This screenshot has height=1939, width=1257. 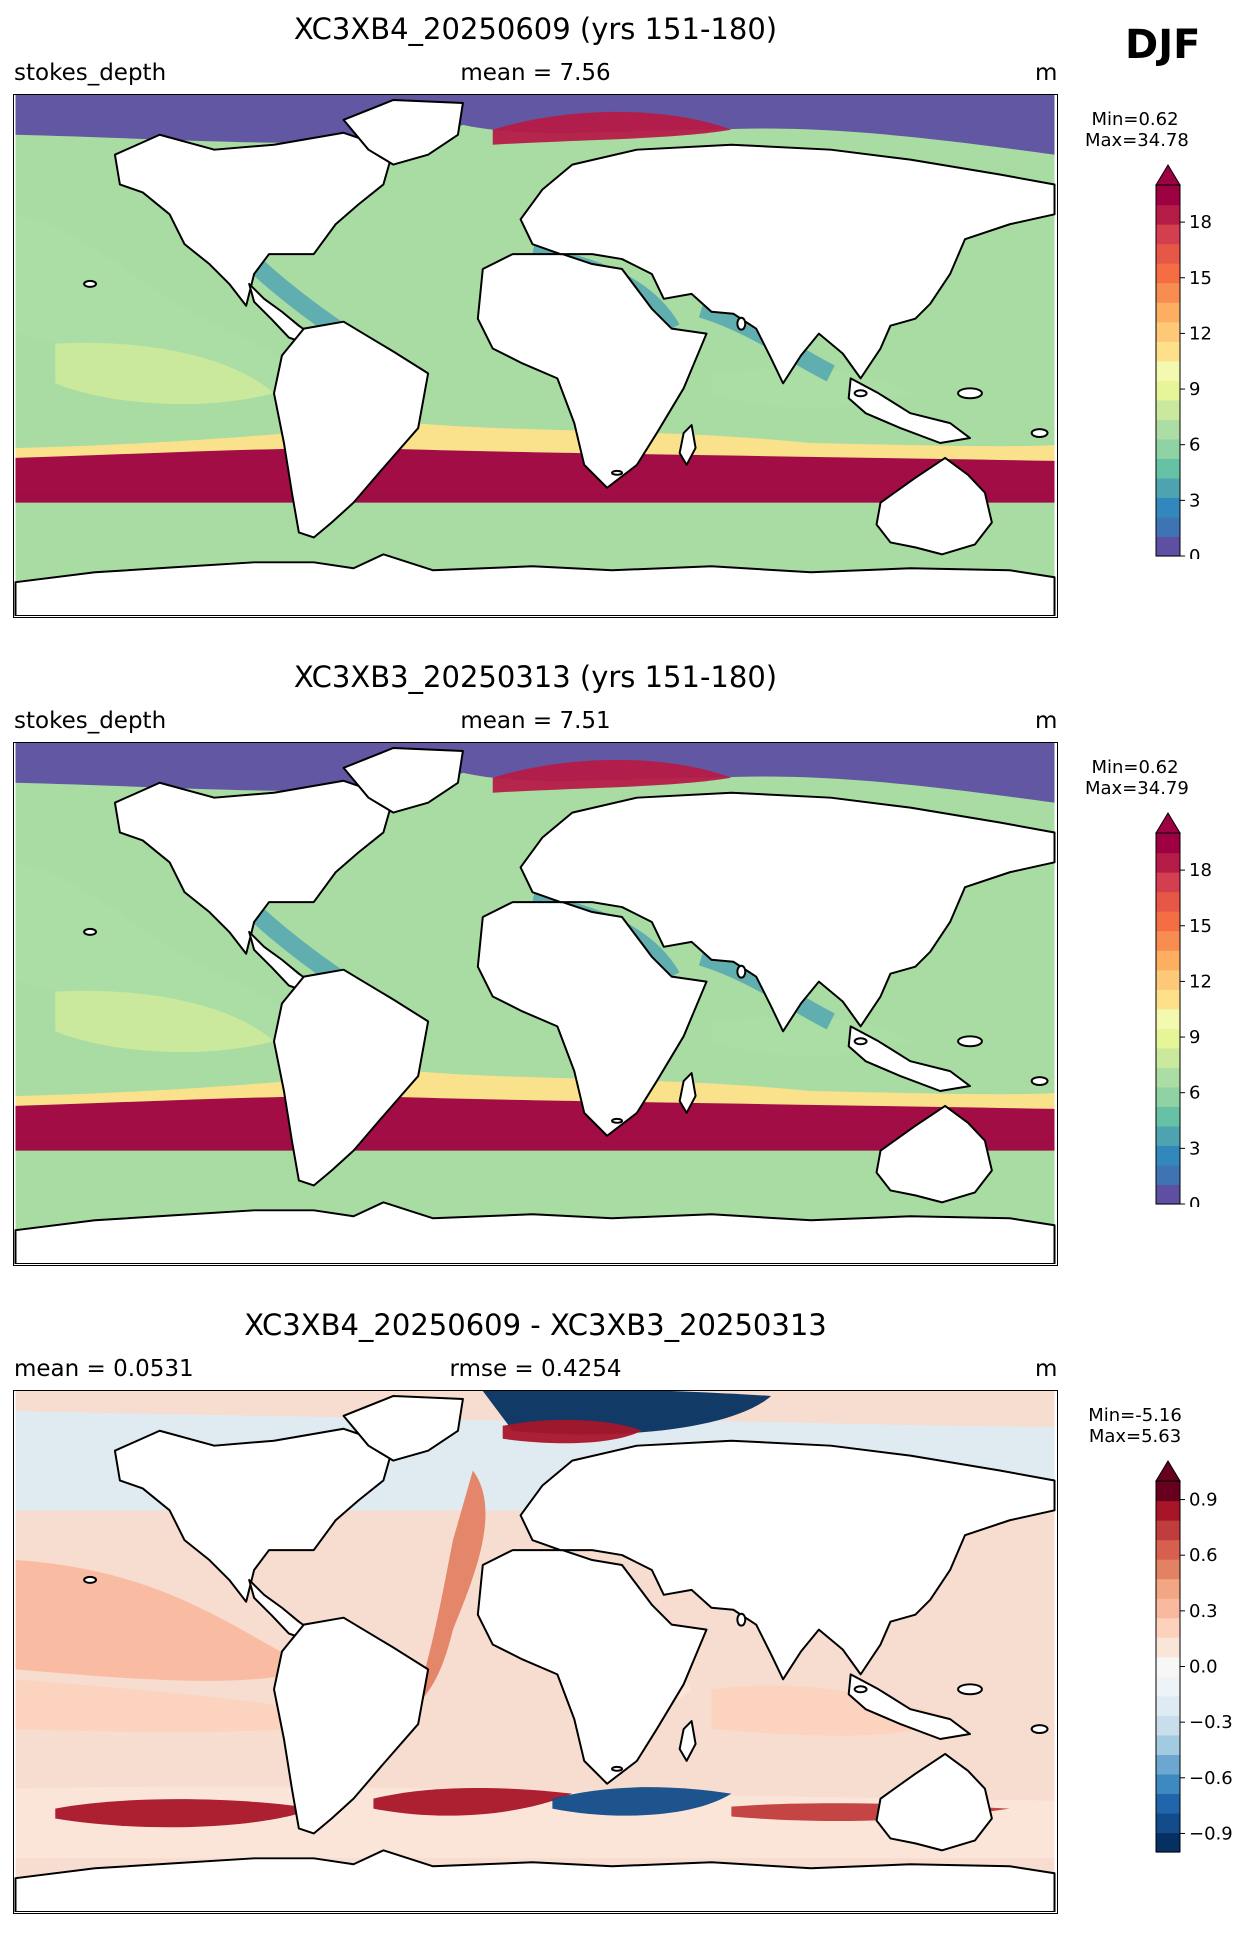 What do you see at coordinates (535, 1325) in the screenshot?
I see `panel-3-title: XC3XB4_20250609 - XC3XB3_20250313` at bounding box center [535, 1325].